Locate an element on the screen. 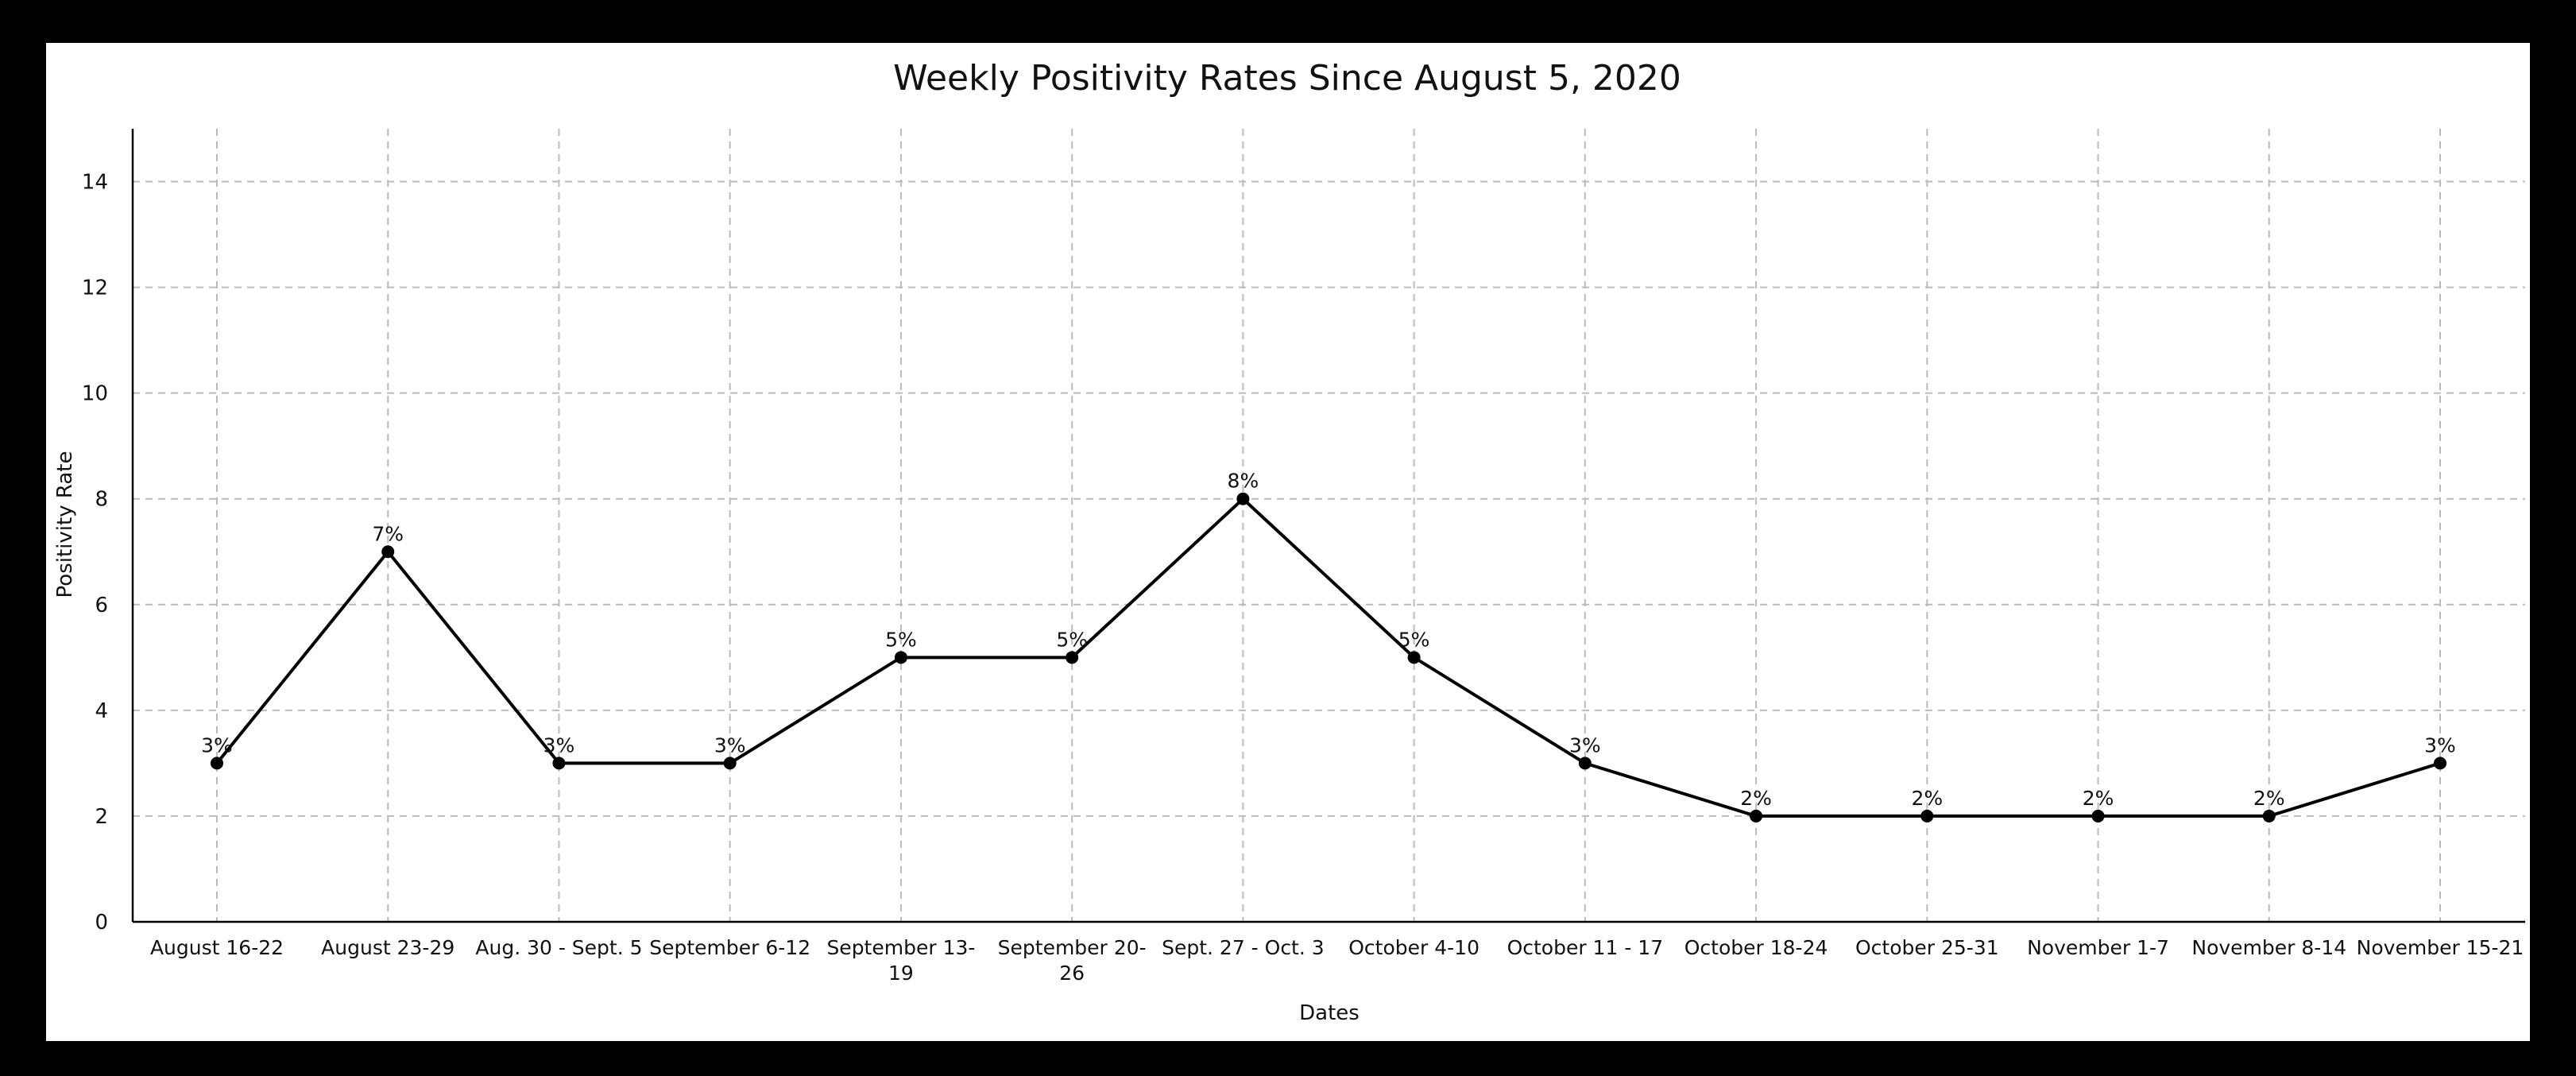 The image size is (2576, 1076). x-tick-label: November 15-21 is located at coordinates (2440, 947).